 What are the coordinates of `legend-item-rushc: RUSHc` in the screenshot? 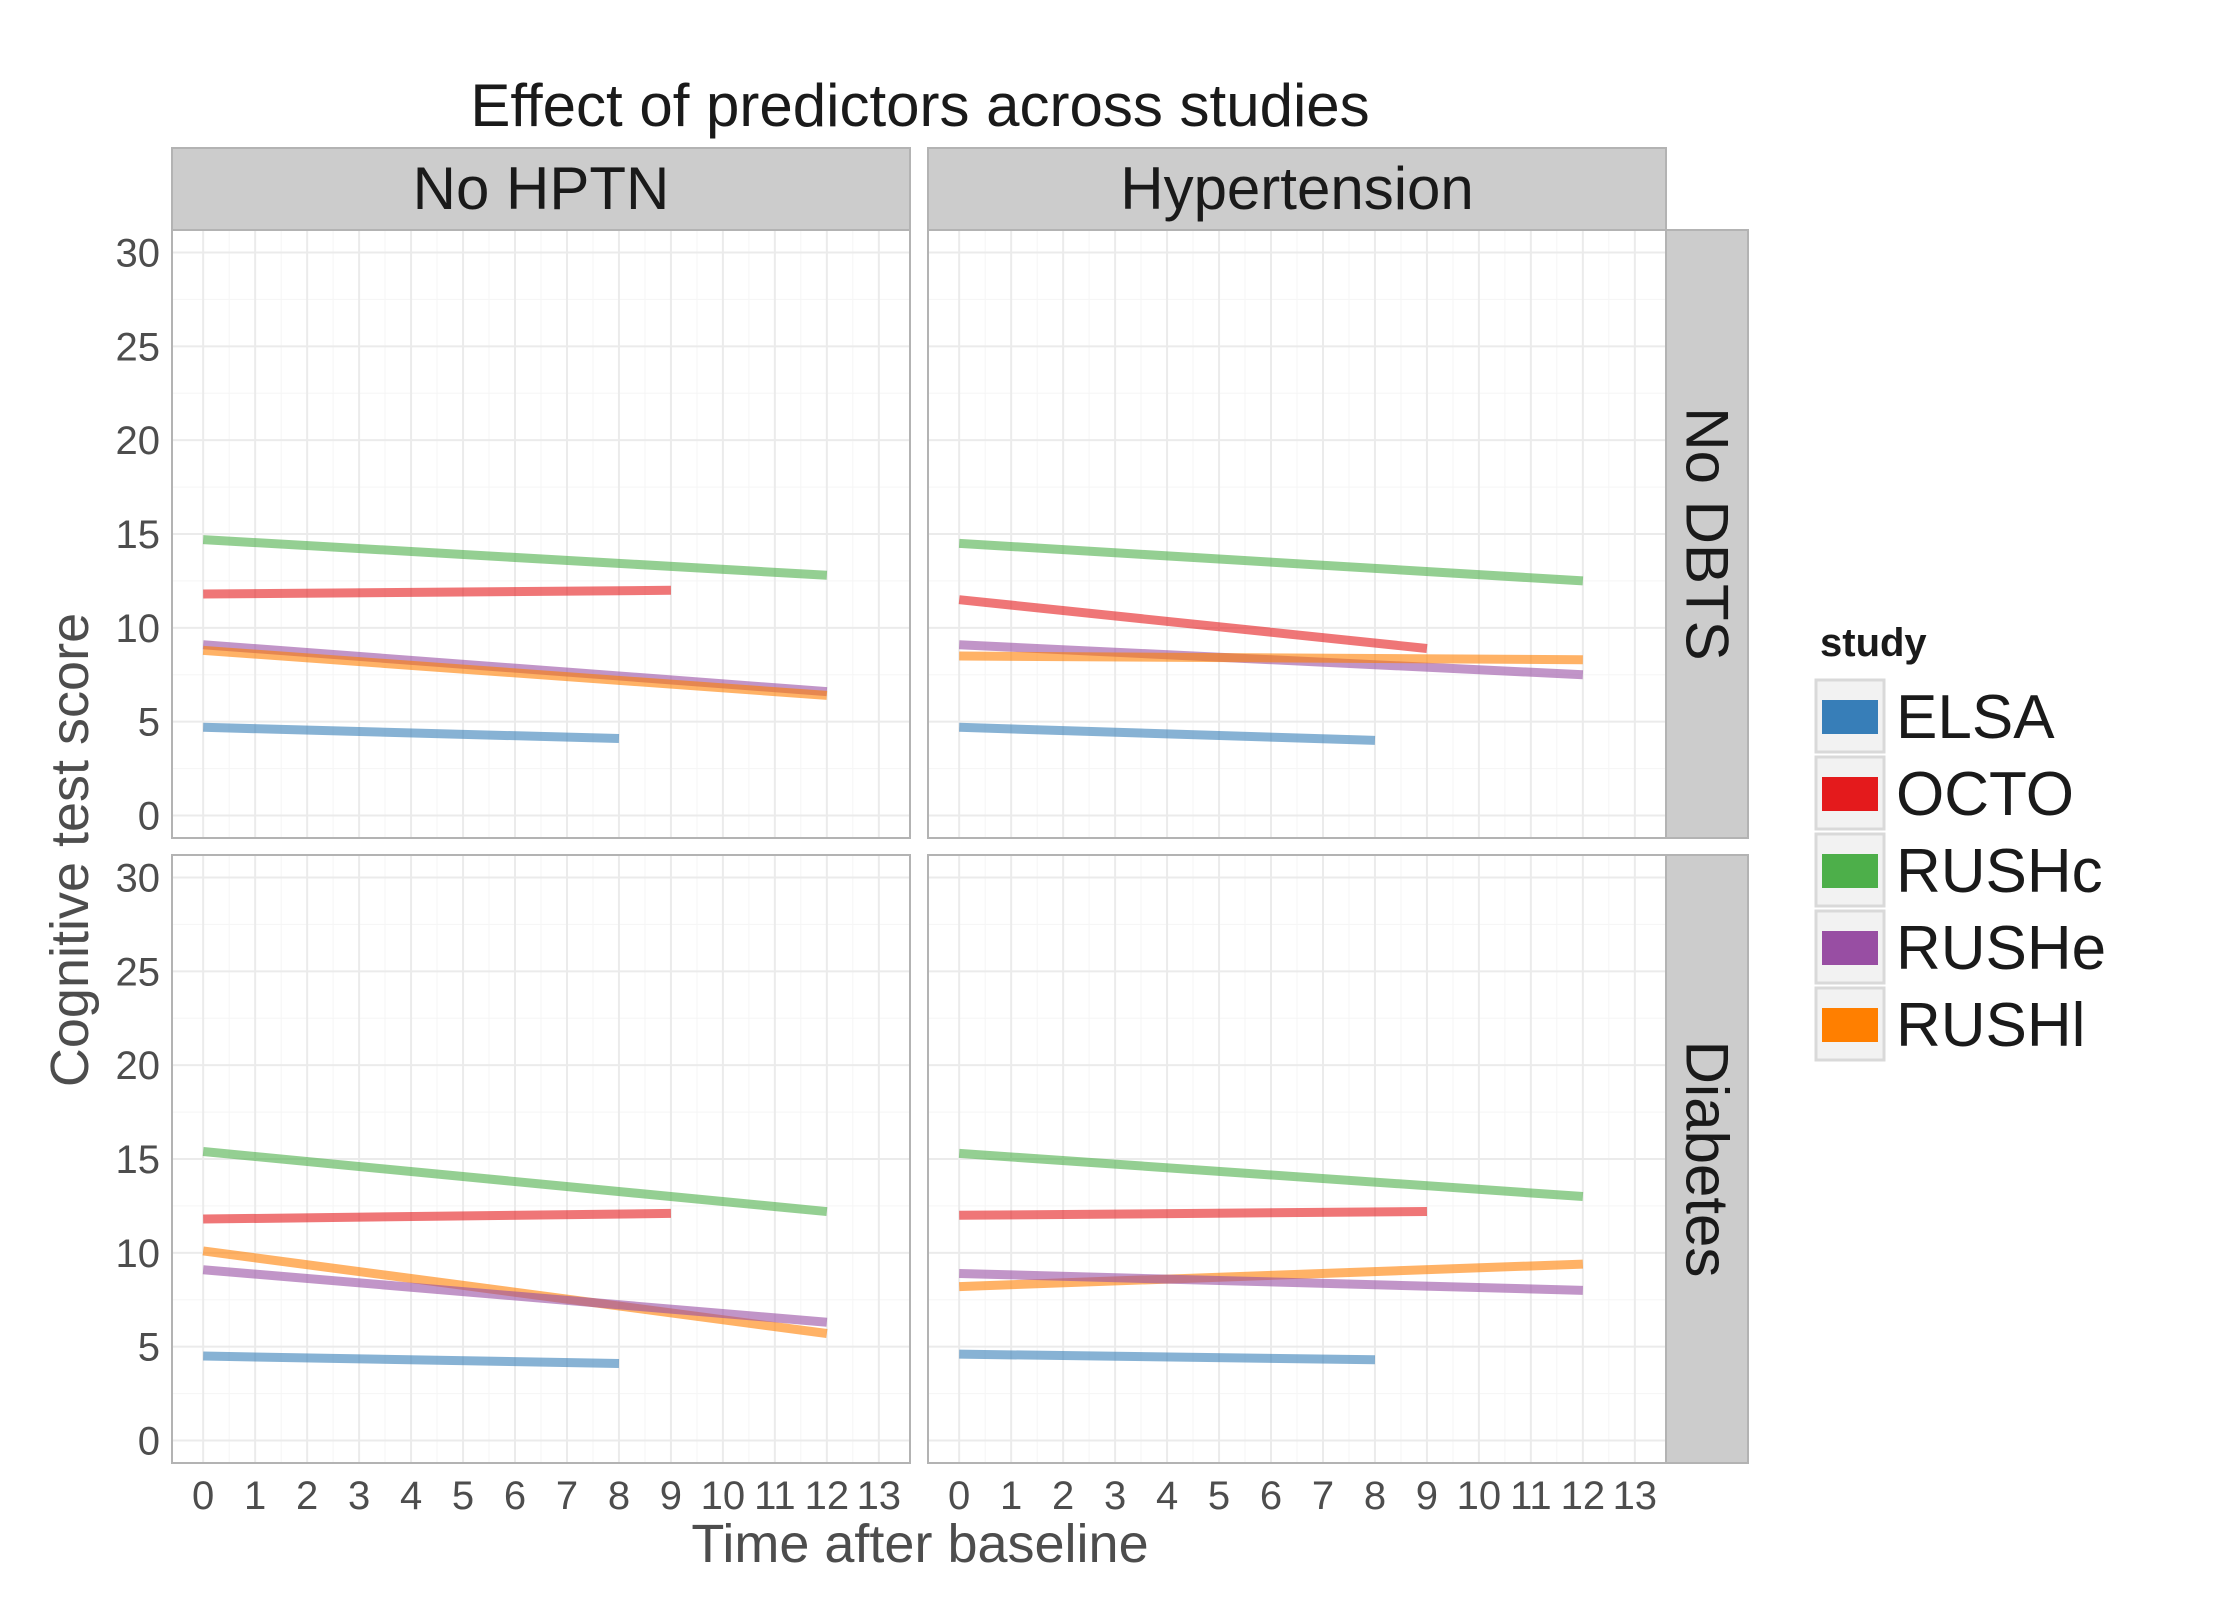 It's located at (1958, 870).